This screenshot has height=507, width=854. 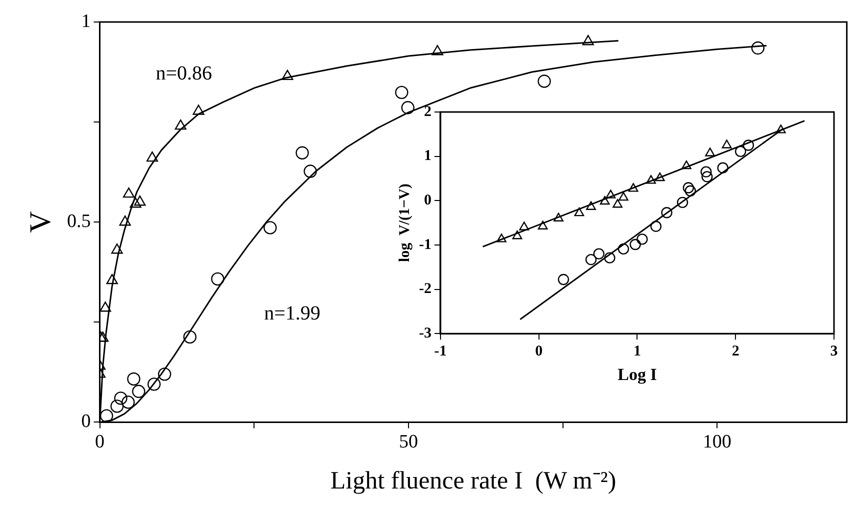 What do you see at coordinates (184, 73) in the screenshot?
I see `annotation: n=0.86` at bounding box center [184, 73].